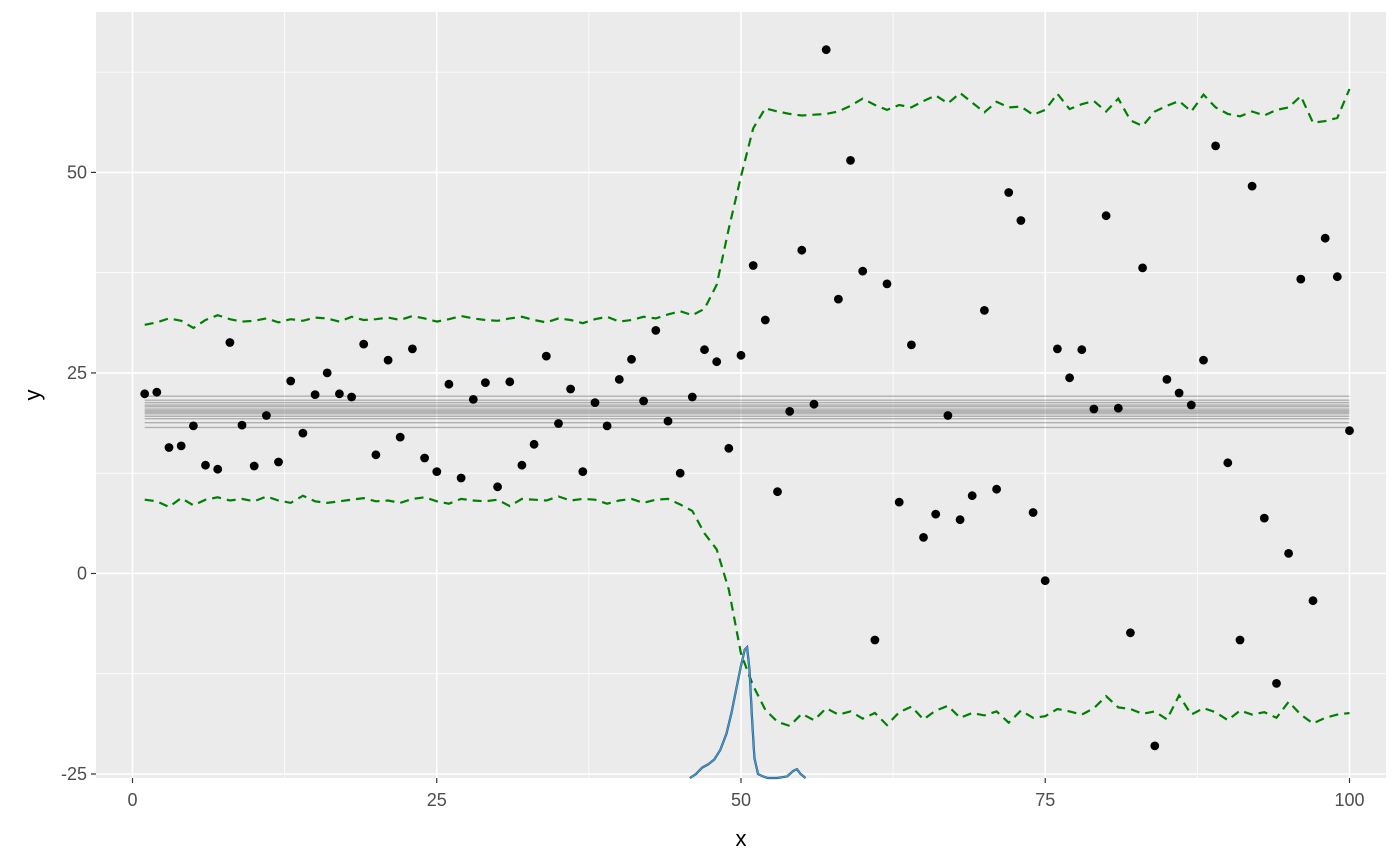  What do you see at coordinates (747, 412) in the screenshot?
I see `confidence-band` at bounding box center [747, 412].